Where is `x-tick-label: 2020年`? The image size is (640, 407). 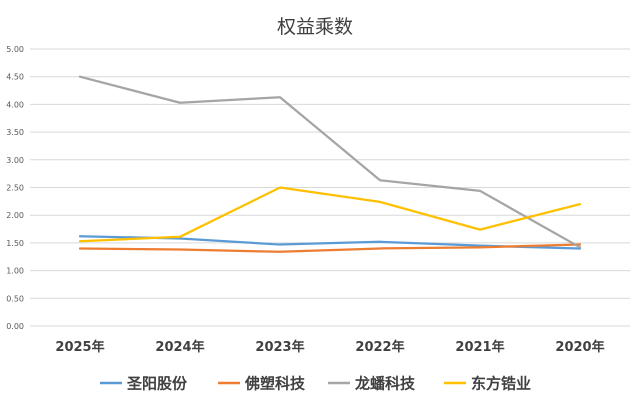 x-tick-label: 2020年 is located at coordinates (579, 347).